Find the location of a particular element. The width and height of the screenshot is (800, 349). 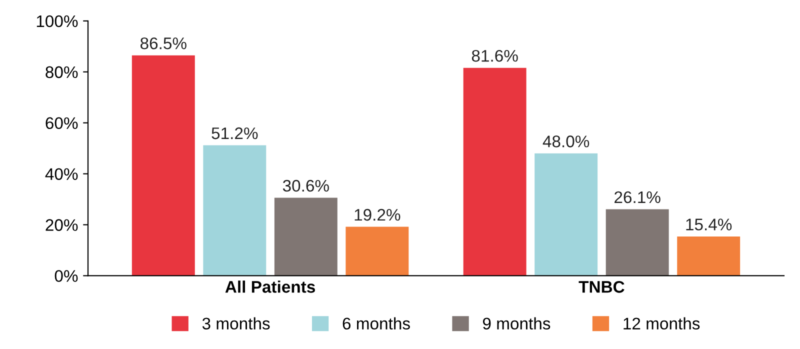

data-label: 15.4% is located at coordinates (709, 224).